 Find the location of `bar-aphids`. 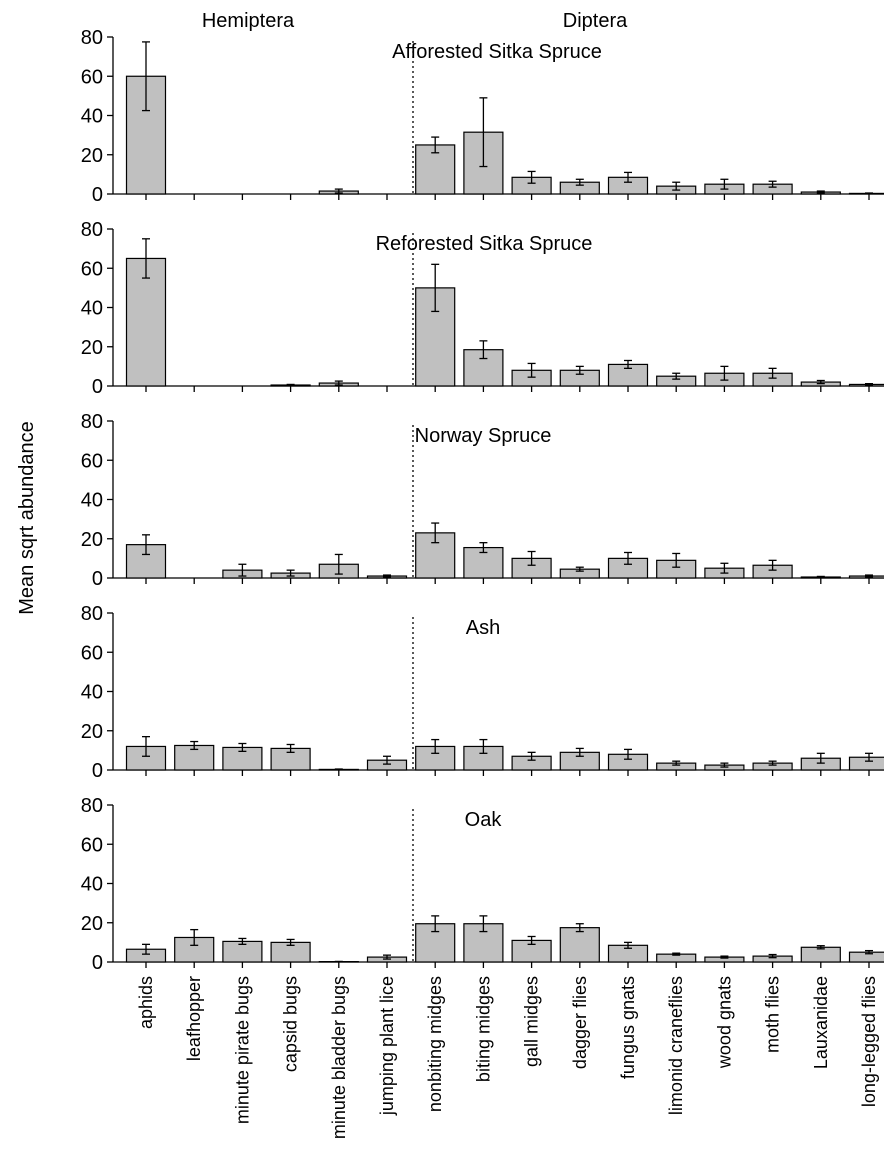

bar-aphids is located at coordinates (146, 322).